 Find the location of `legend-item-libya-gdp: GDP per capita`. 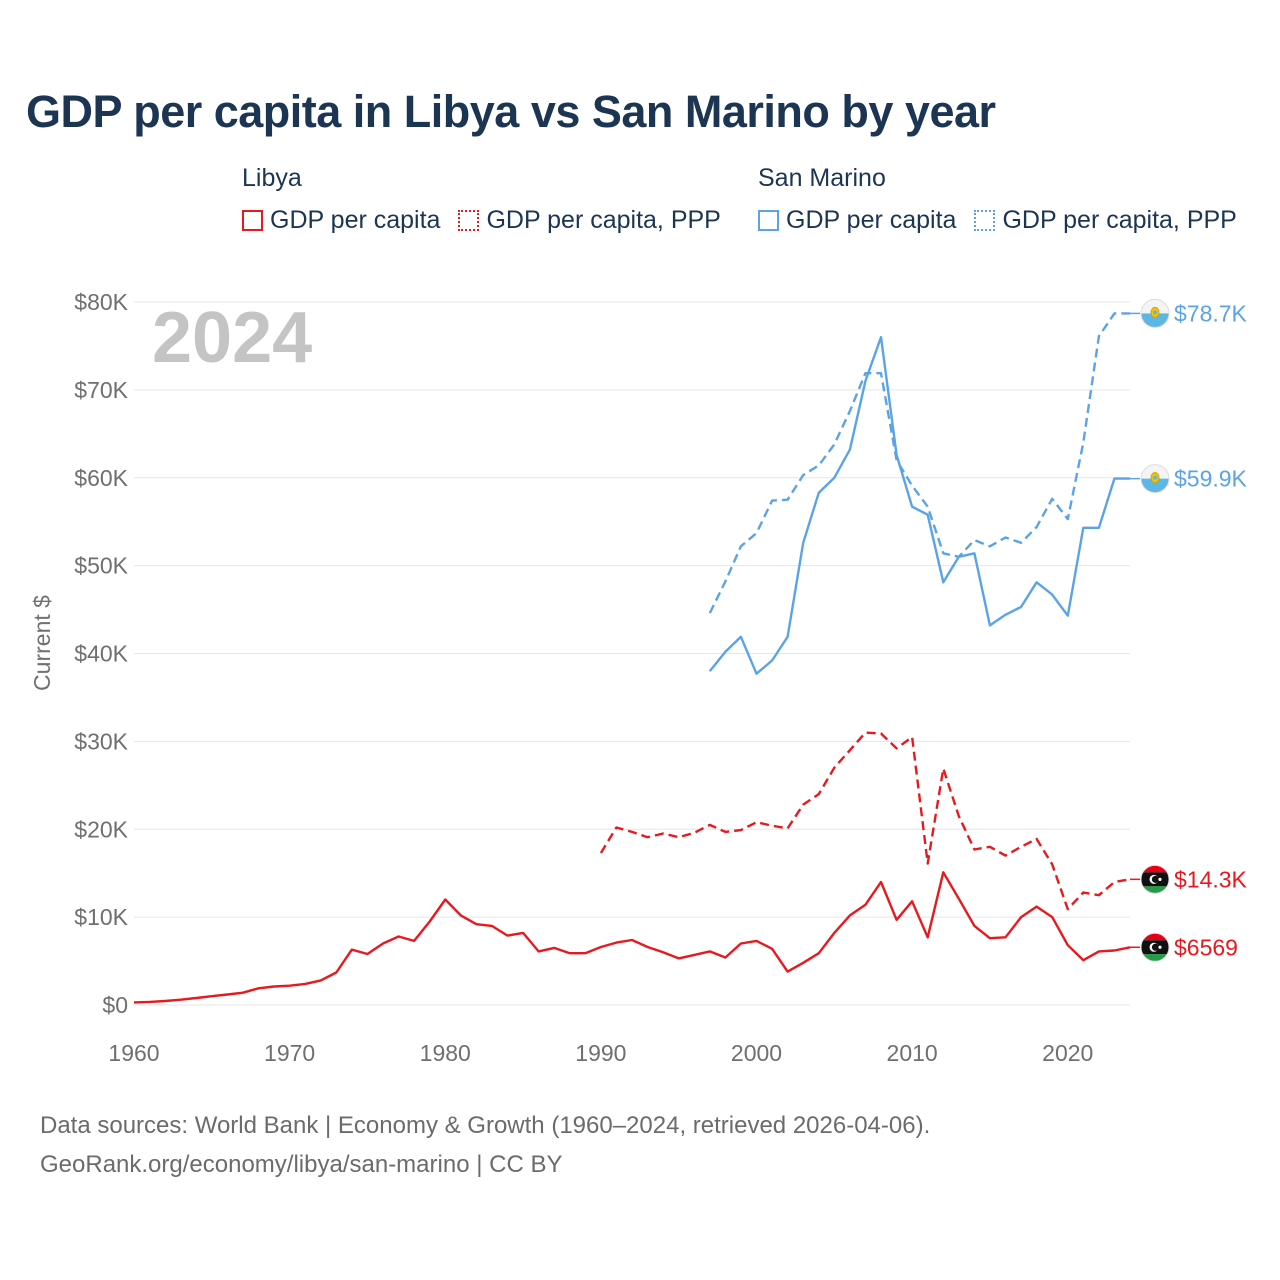

legend-item-libya-gdp: GDP per capita is located at coordinates (341, 220).